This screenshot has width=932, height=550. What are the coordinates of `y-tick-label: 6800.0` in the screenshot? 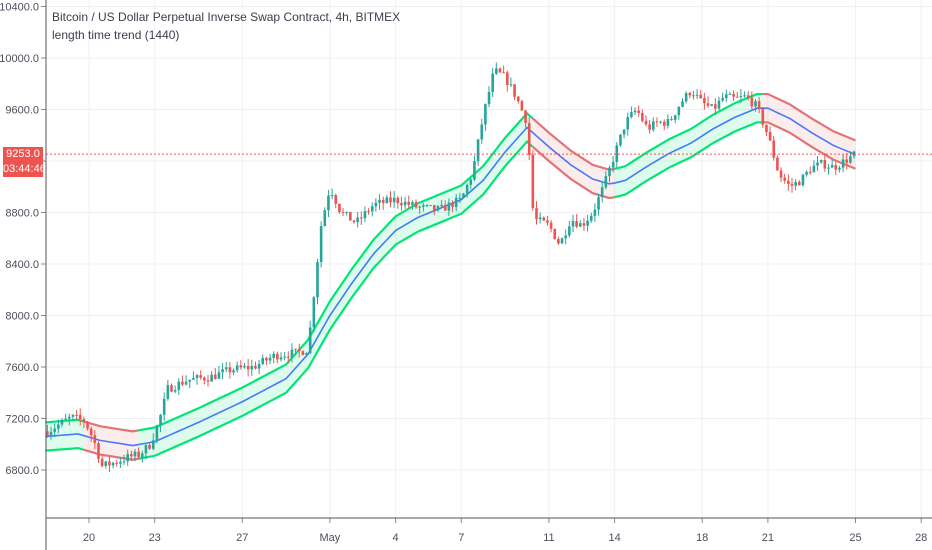 It's located at (22, 471).